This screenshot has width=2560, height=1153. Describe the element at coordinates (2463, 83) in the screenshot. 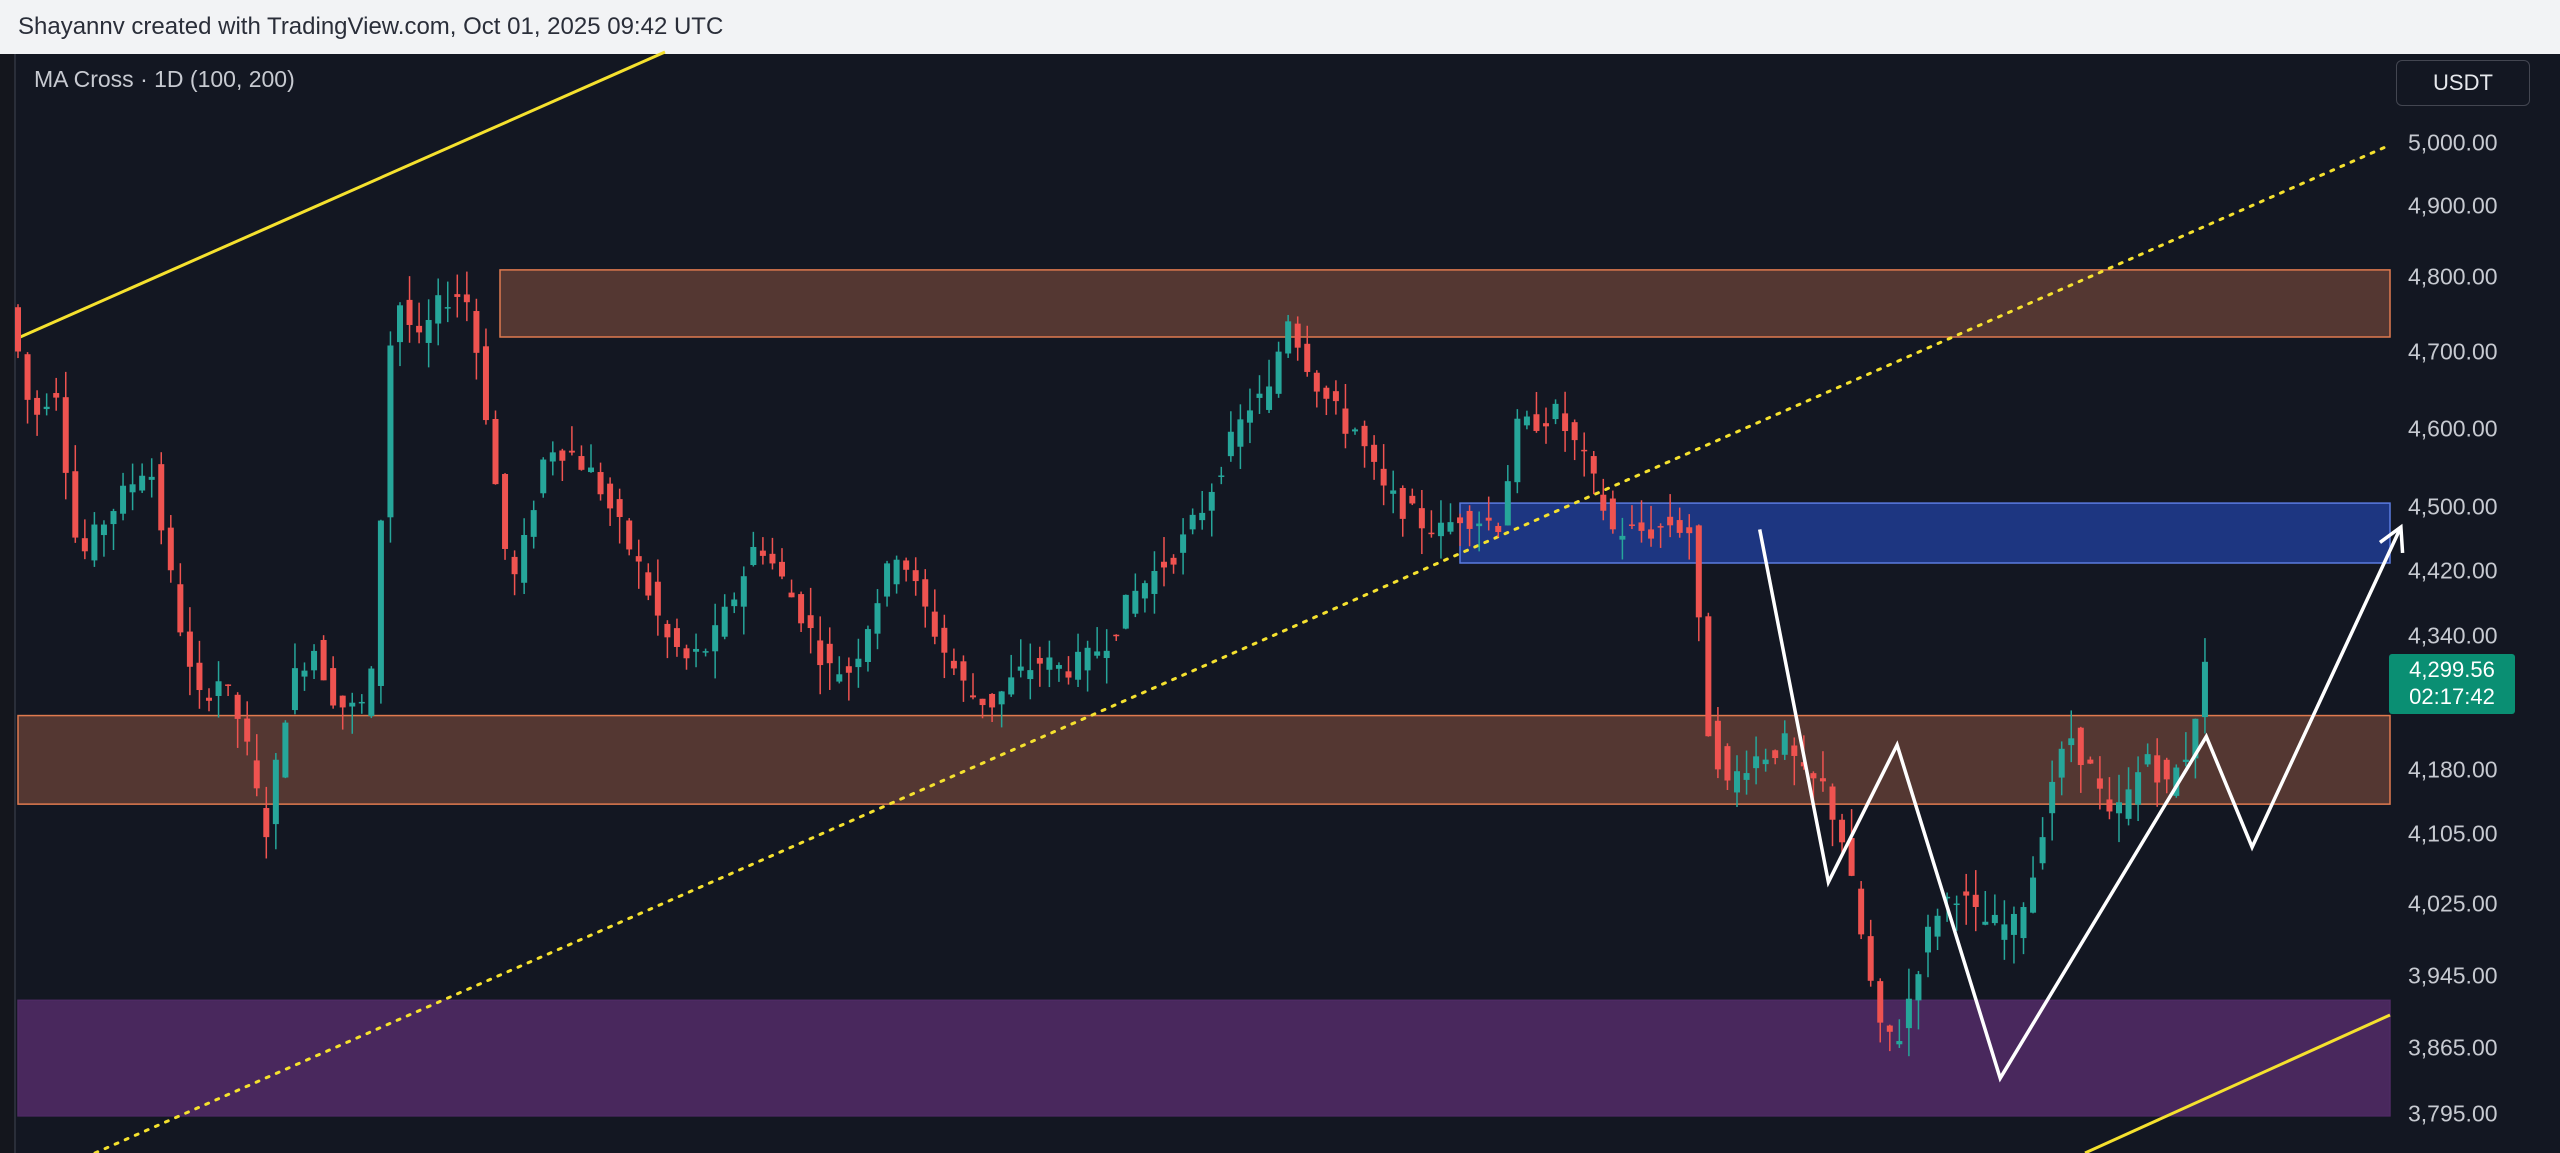

I see `currency-selector: USDT` at that location.